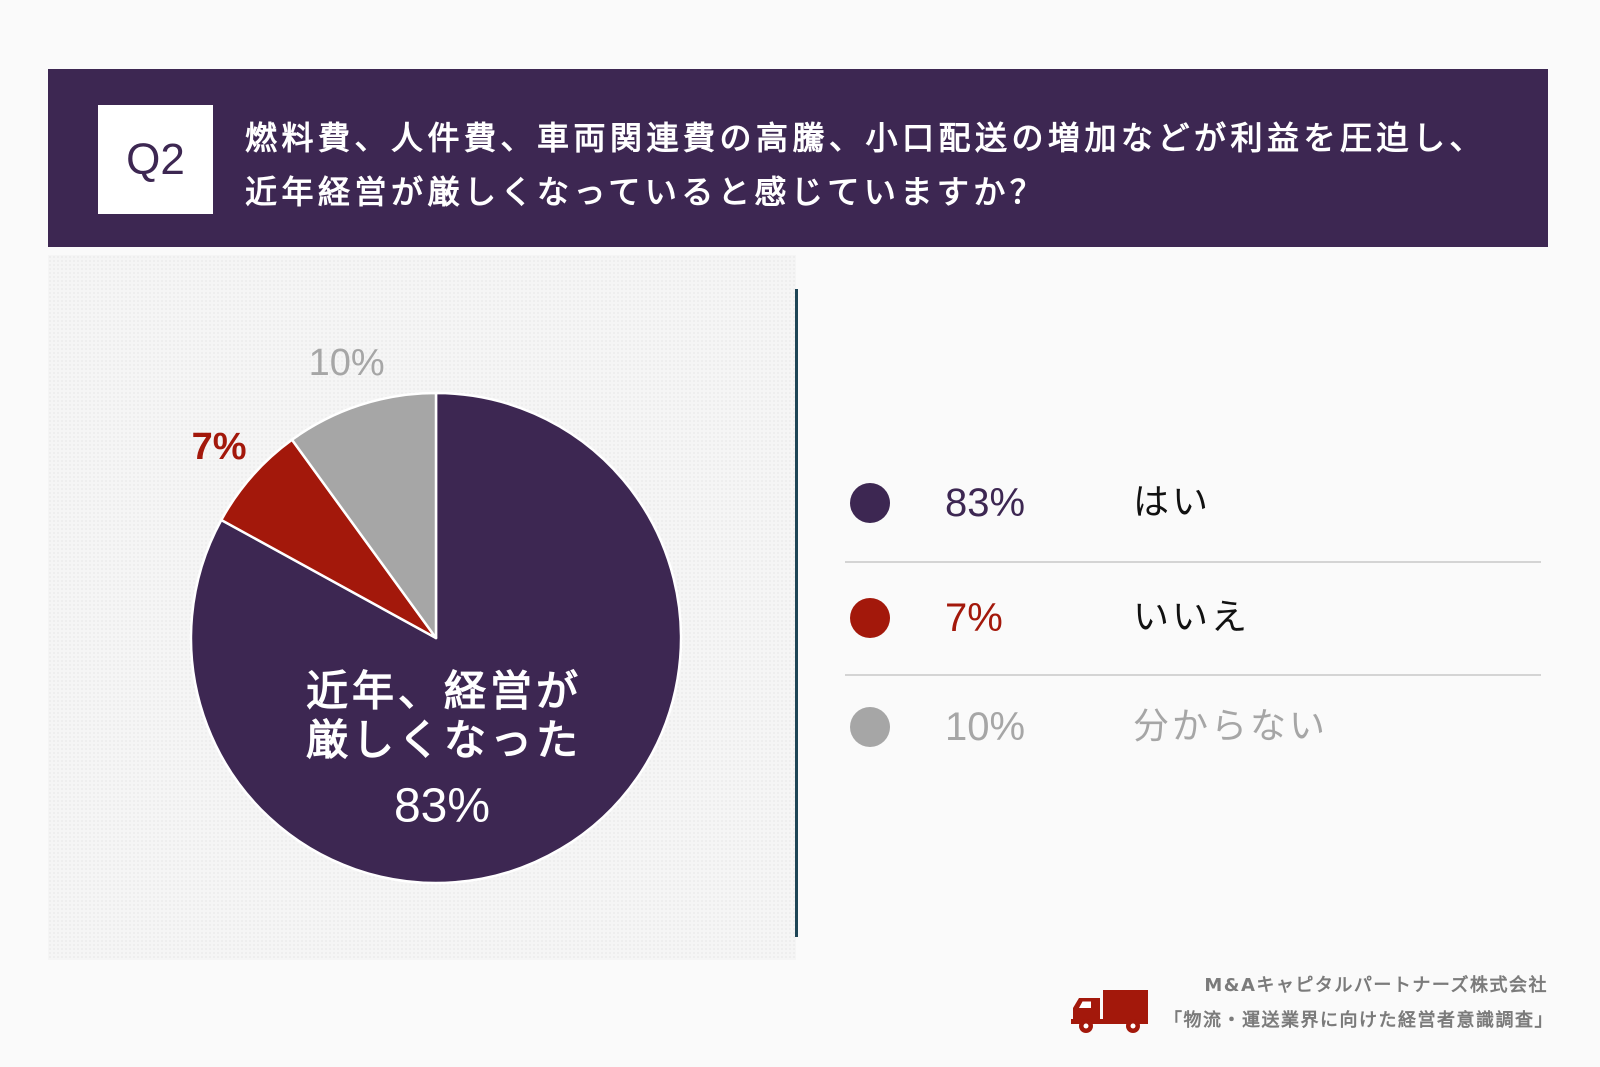  What do you see at coordinates (985, 727) in the screenshot?
I see `legend-percent-dont-know: 10%` at bounding box center [985, 727].